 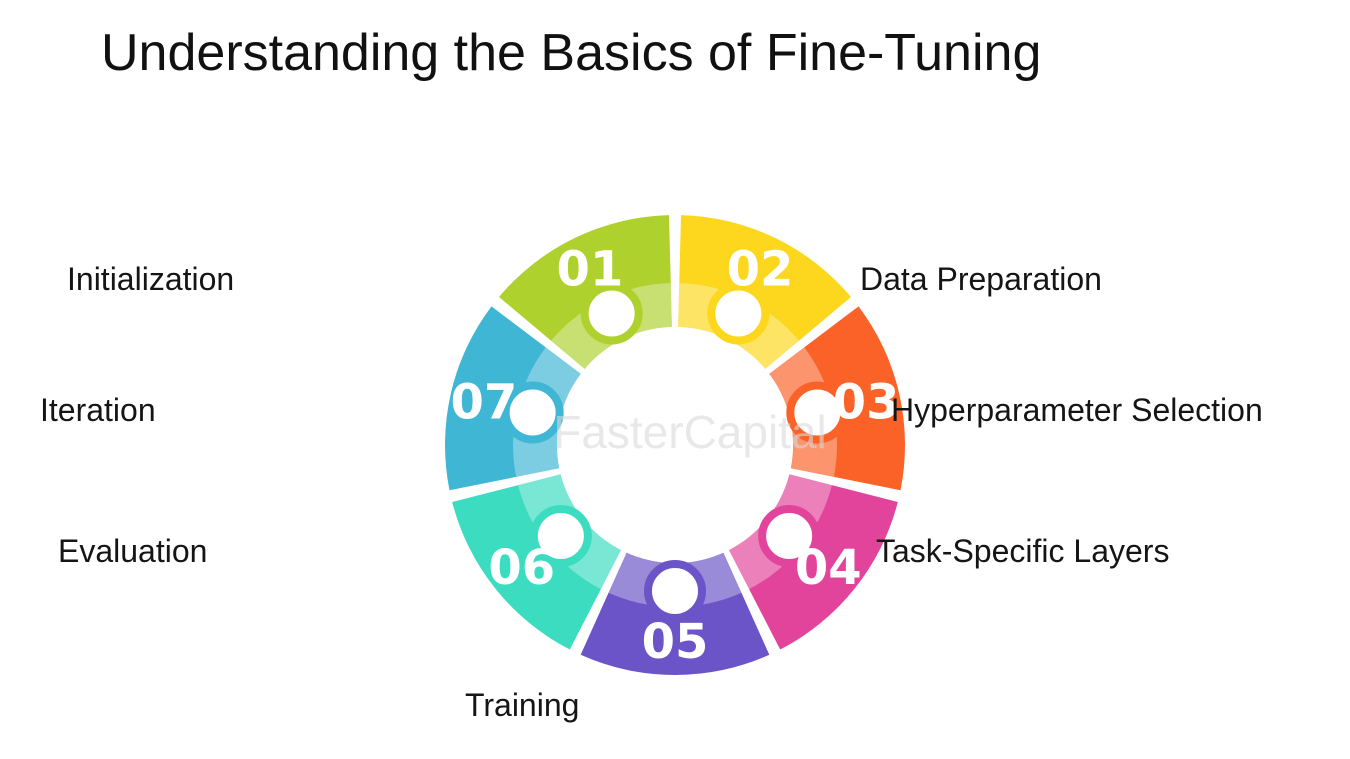 I want to click on step-number-04: 04, so click(x=828, y=568).